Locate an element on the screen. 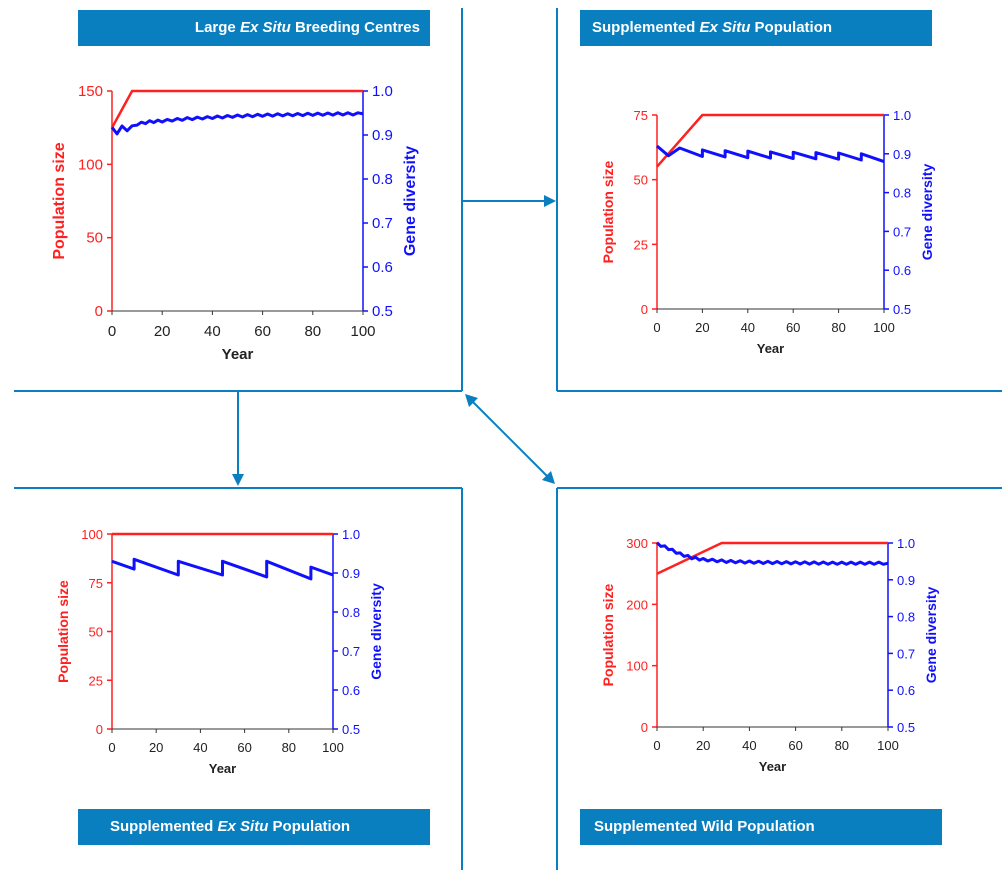 The image size is (1002, 870). left-tick-label: 200 is located at coordinates (637, 604).